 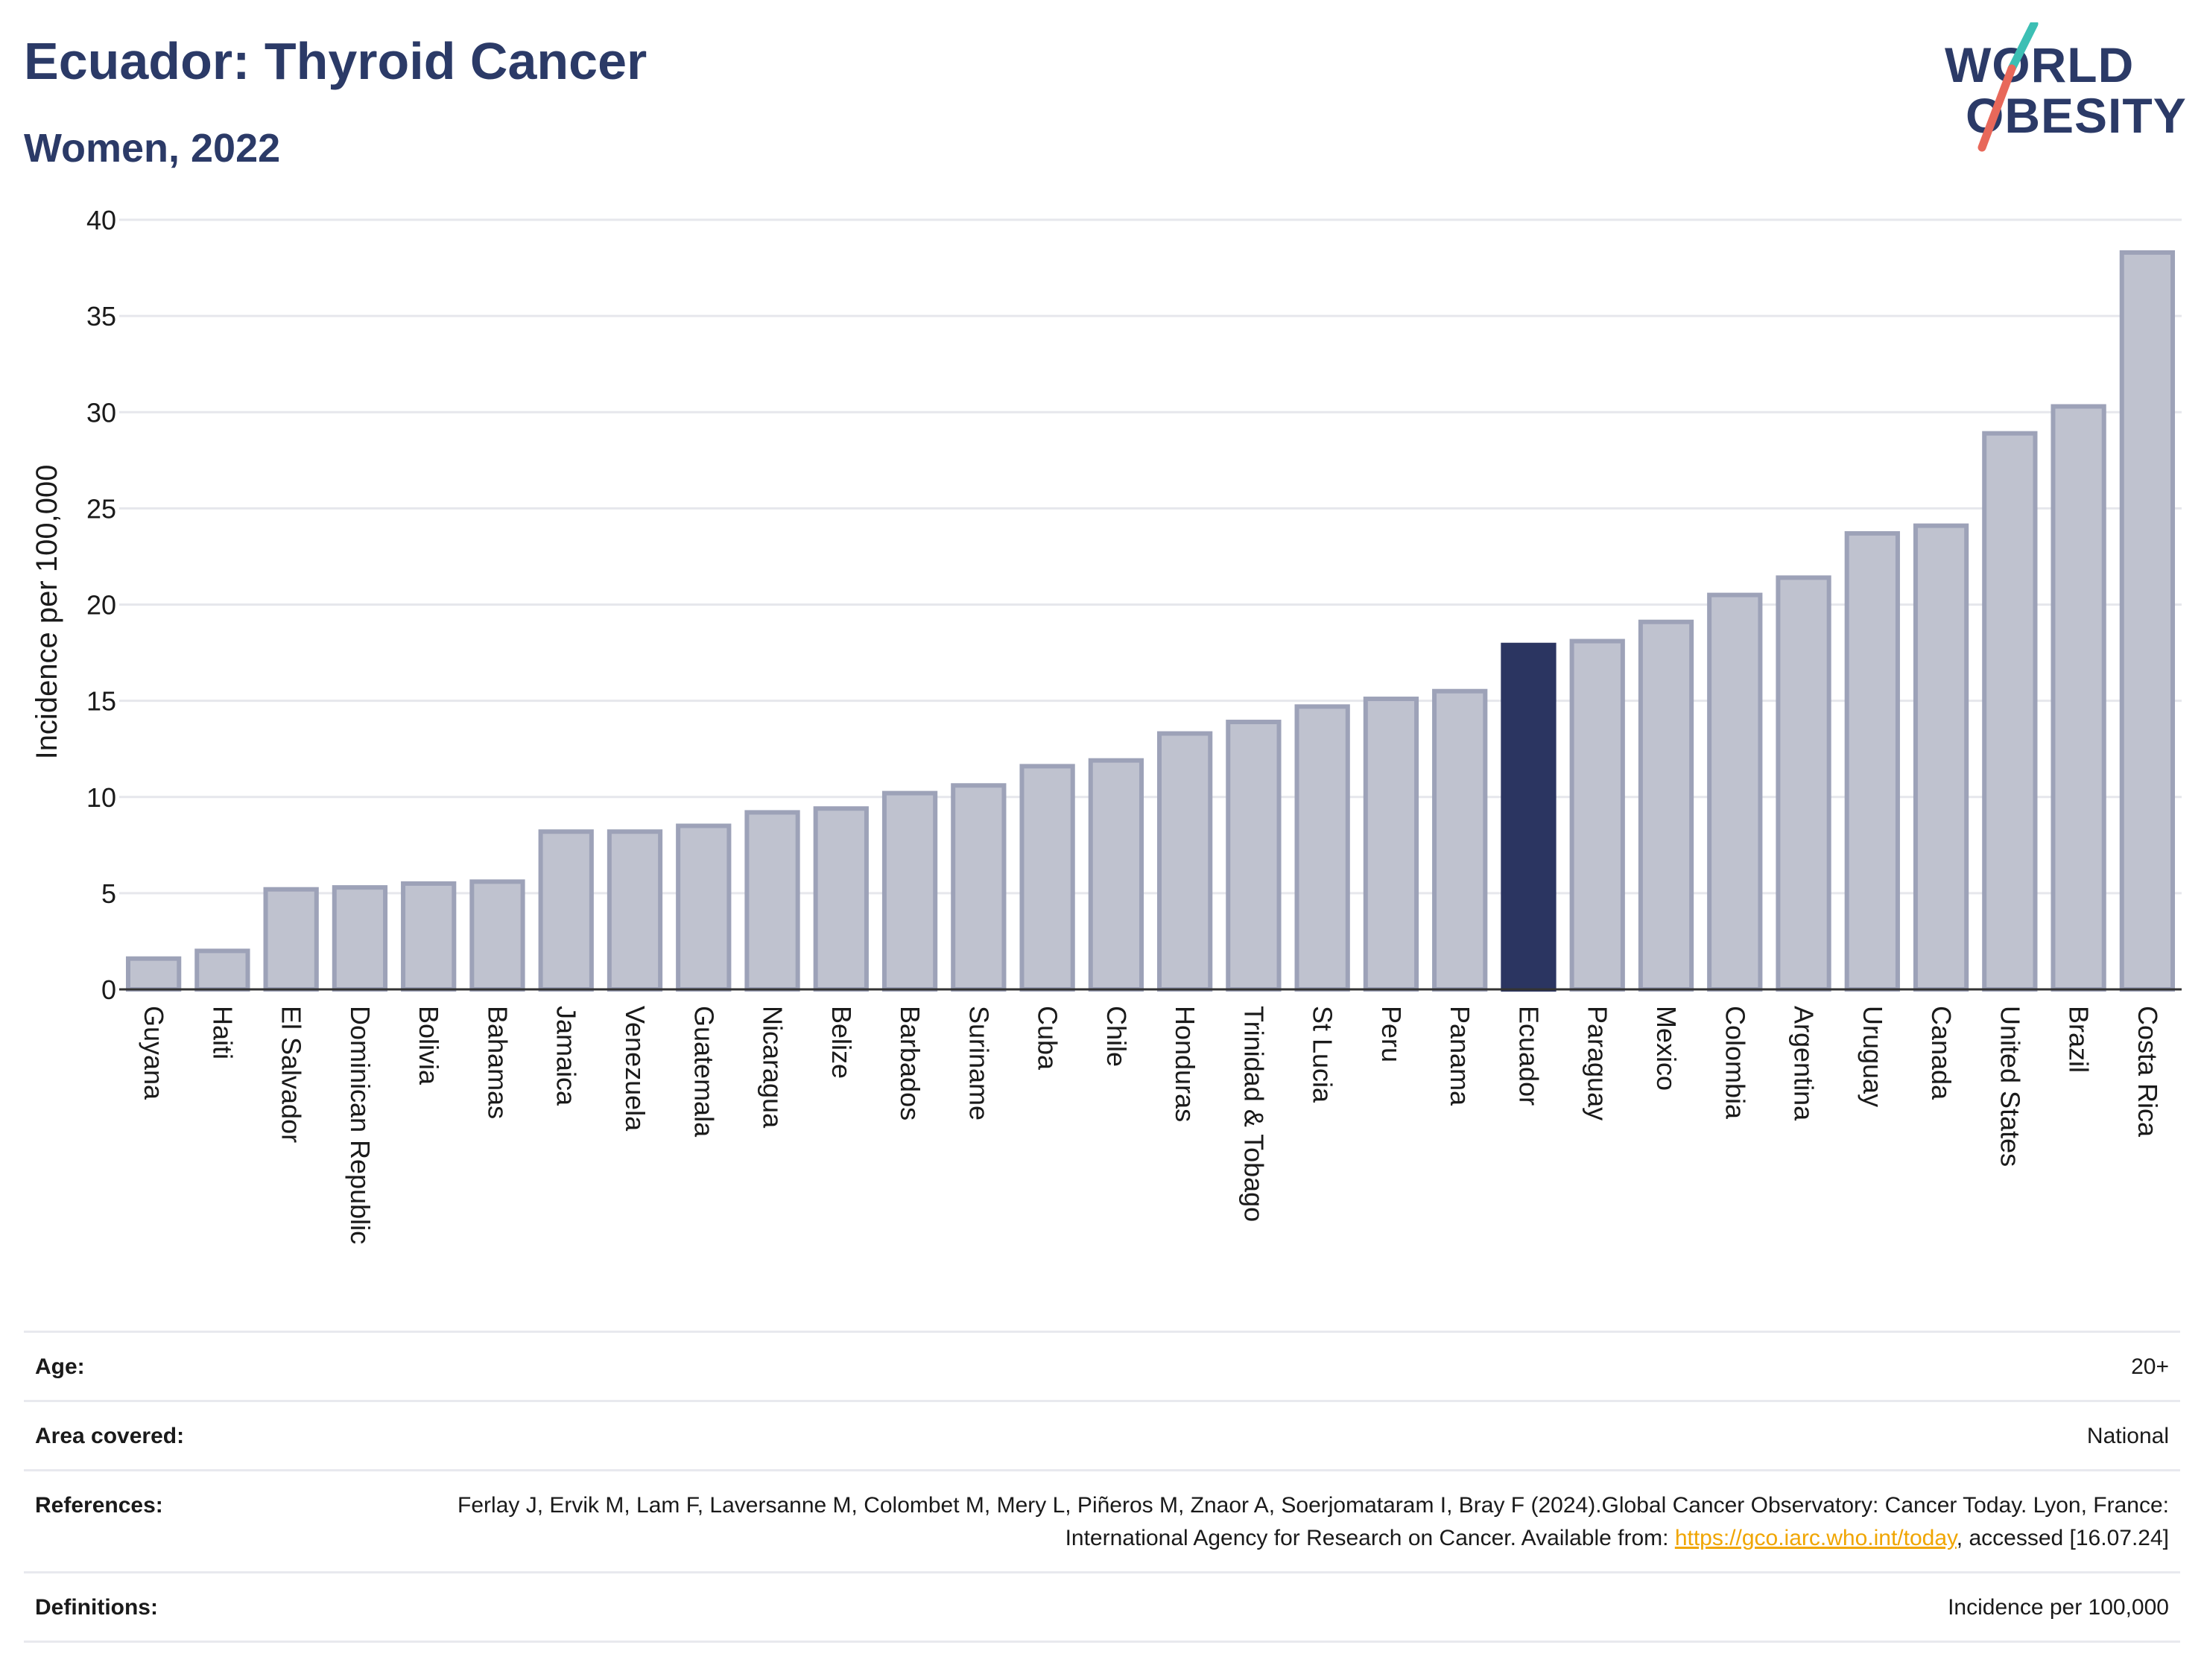 I want to click on meta-row-definitions: Definitions: Incidence per 100,000, so click(x=1102, y=1607).